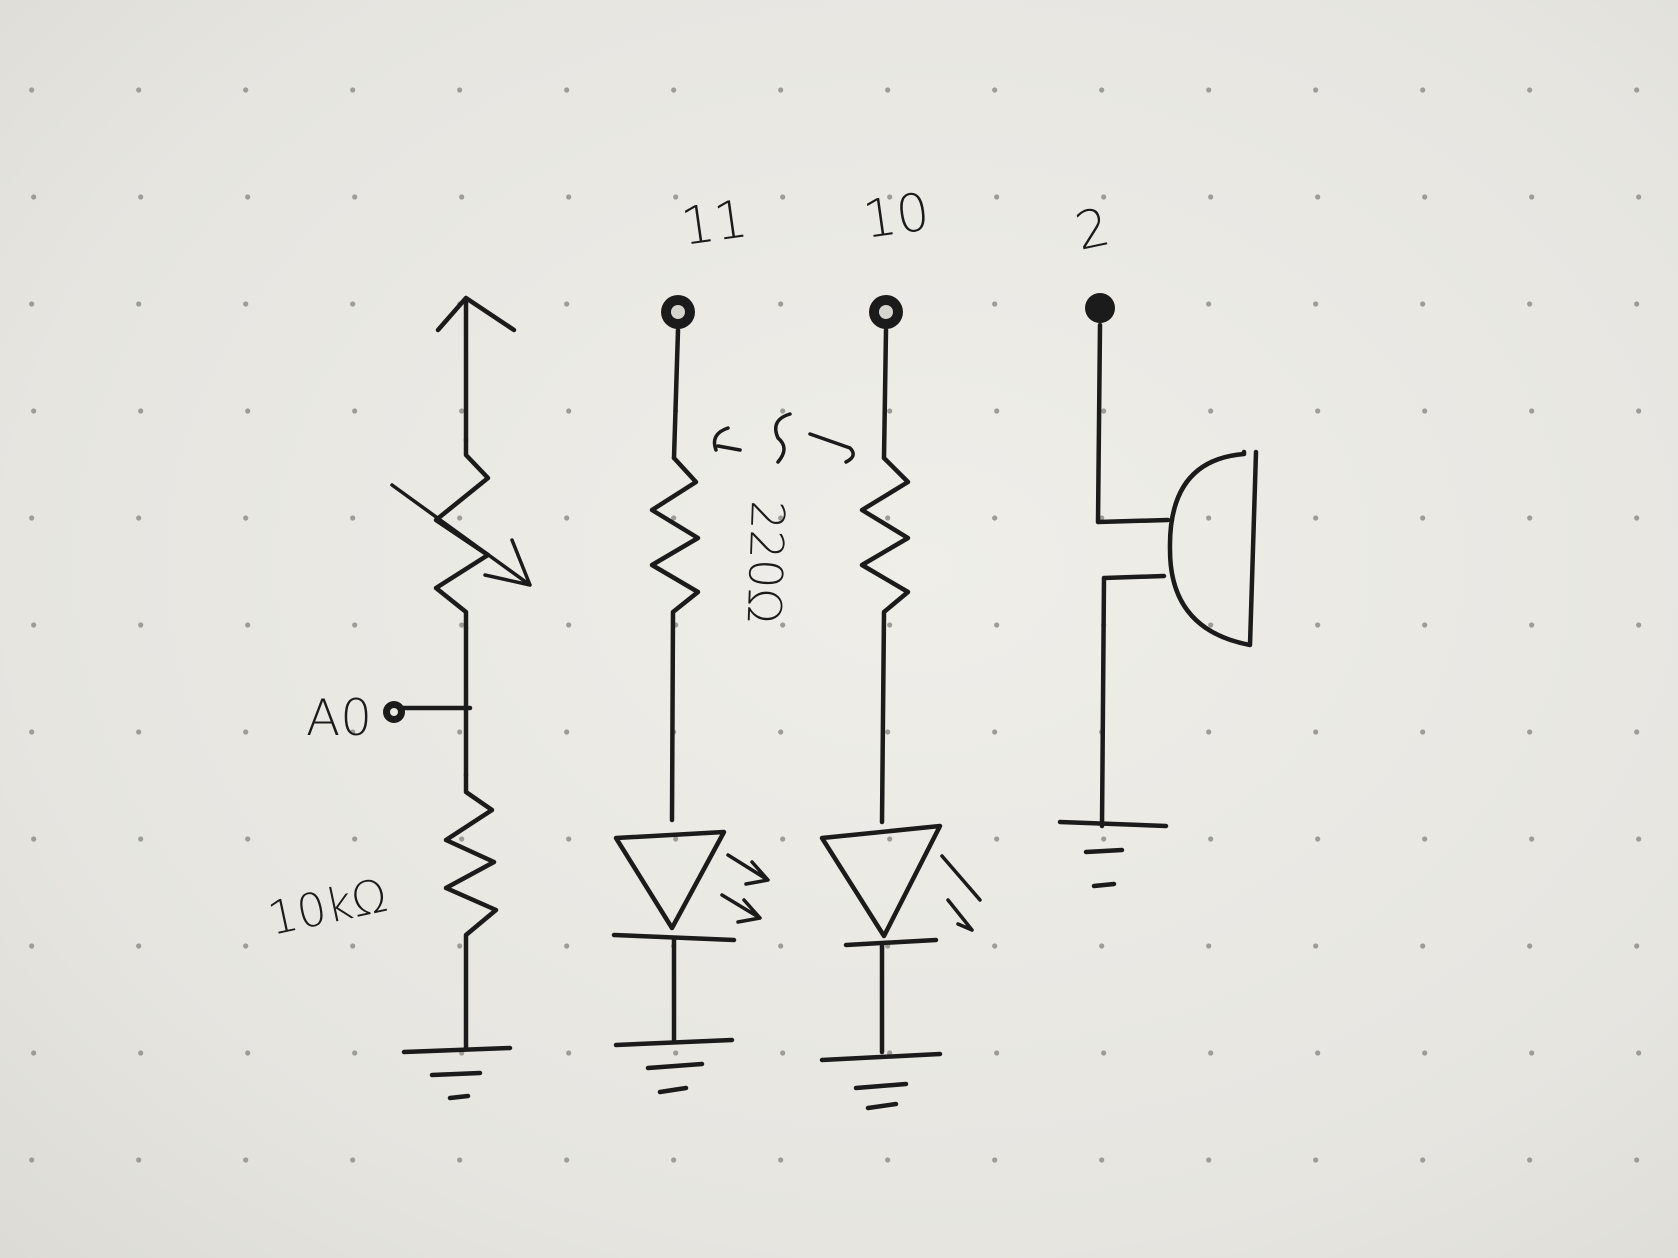 This screenshot has width=1678, height=1258. What do you see at coordinates (476, 369) in the screenshot?
I see `supply-arrow` at bounding box center [476, 369].